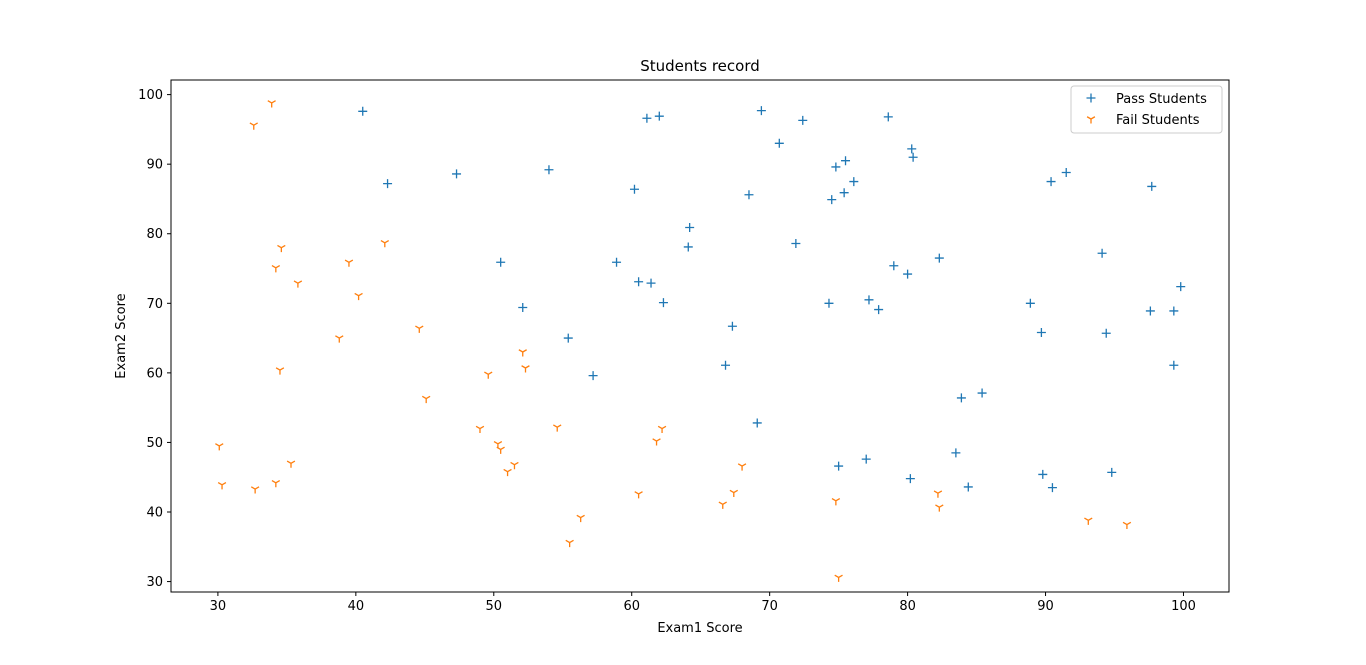  What do you see at coordinates (154, 443) in the screenshot?
I see `y-tick-label: 50` at bounding box center [154, 443].